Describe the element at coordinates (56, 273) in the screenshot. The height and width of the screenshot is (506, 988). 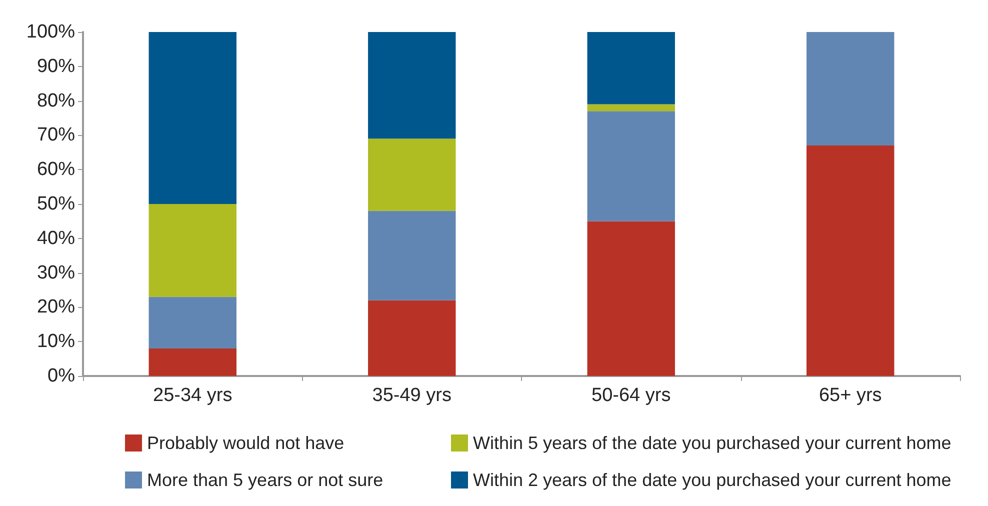
I see `y-tick-label: 30%` at that location.